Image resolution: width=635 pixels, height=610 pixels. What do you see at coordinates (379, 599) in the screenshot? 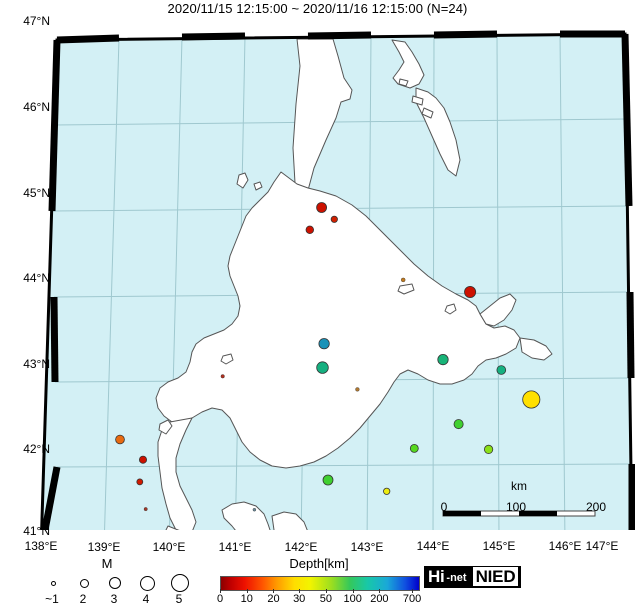
I see `depth-tick-label: 200` at bounding box center [379, 599].